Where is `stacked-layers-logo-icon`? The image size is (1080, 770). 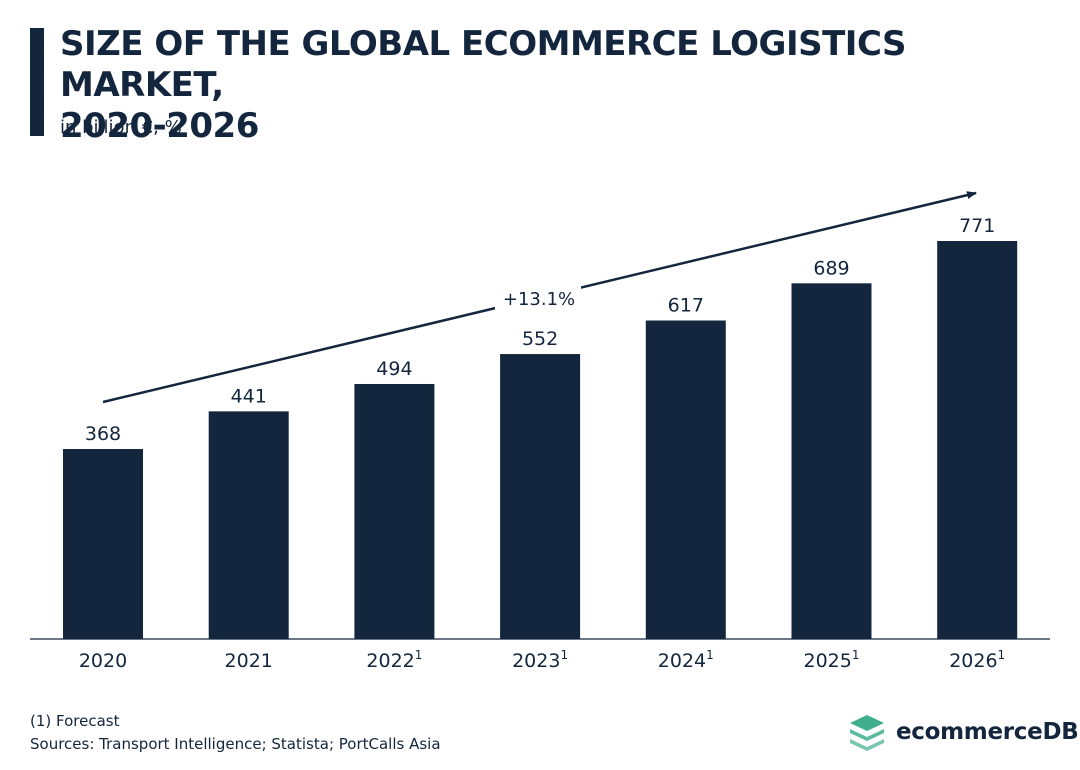
stacked-layers-logo-icon is located at coordinates (867, 733).